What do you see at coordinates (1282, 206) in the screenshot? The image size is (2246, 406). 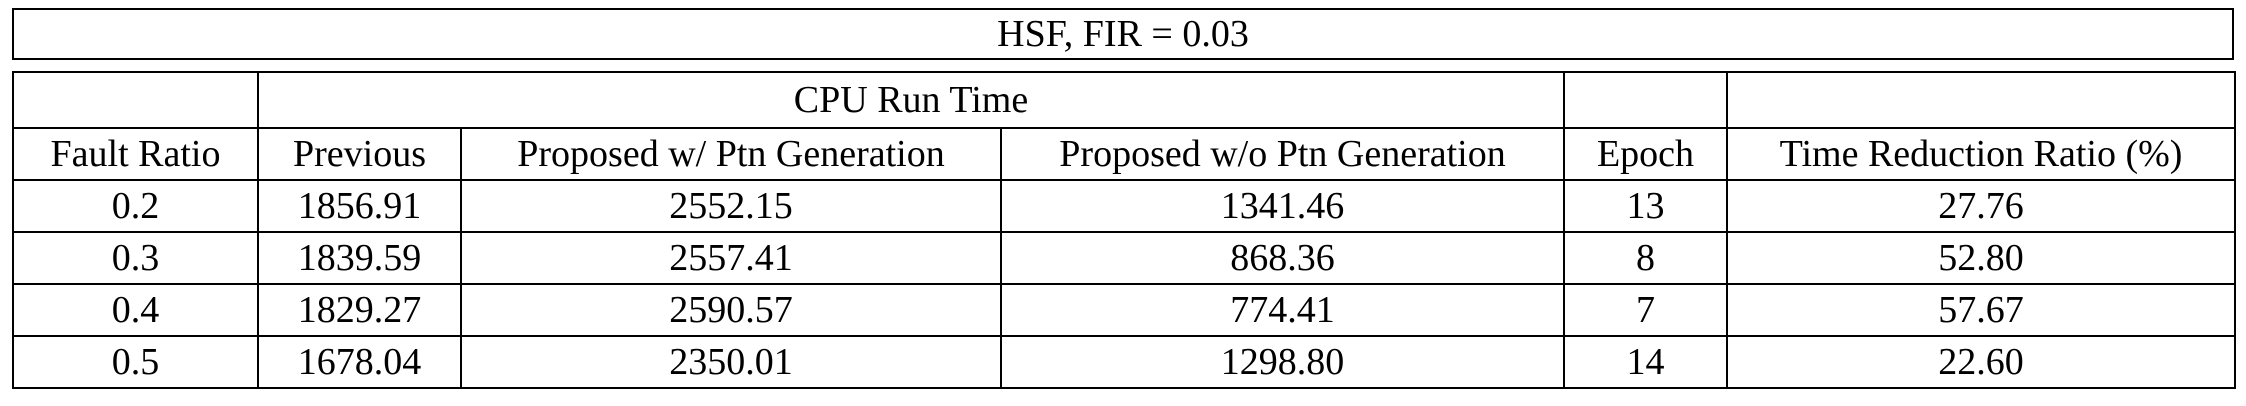 I see `table-cell: 1341.46` at bounding box center [1282, 206].